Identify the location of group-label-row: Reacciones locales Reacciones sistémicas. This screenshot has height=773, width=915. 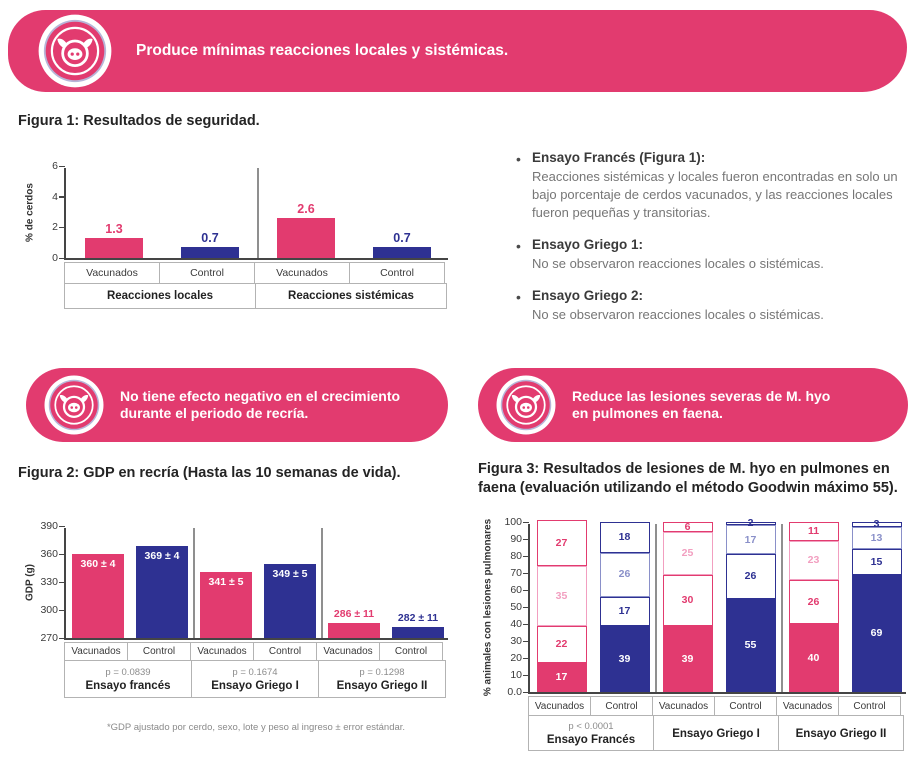
(255, 296).